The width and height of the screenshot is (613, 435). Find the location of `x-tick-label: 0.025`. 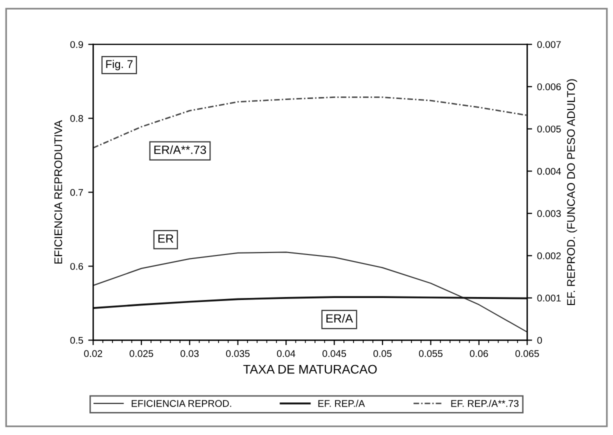

x-tick-label: 0.025 is located at coordinates (142, 354).